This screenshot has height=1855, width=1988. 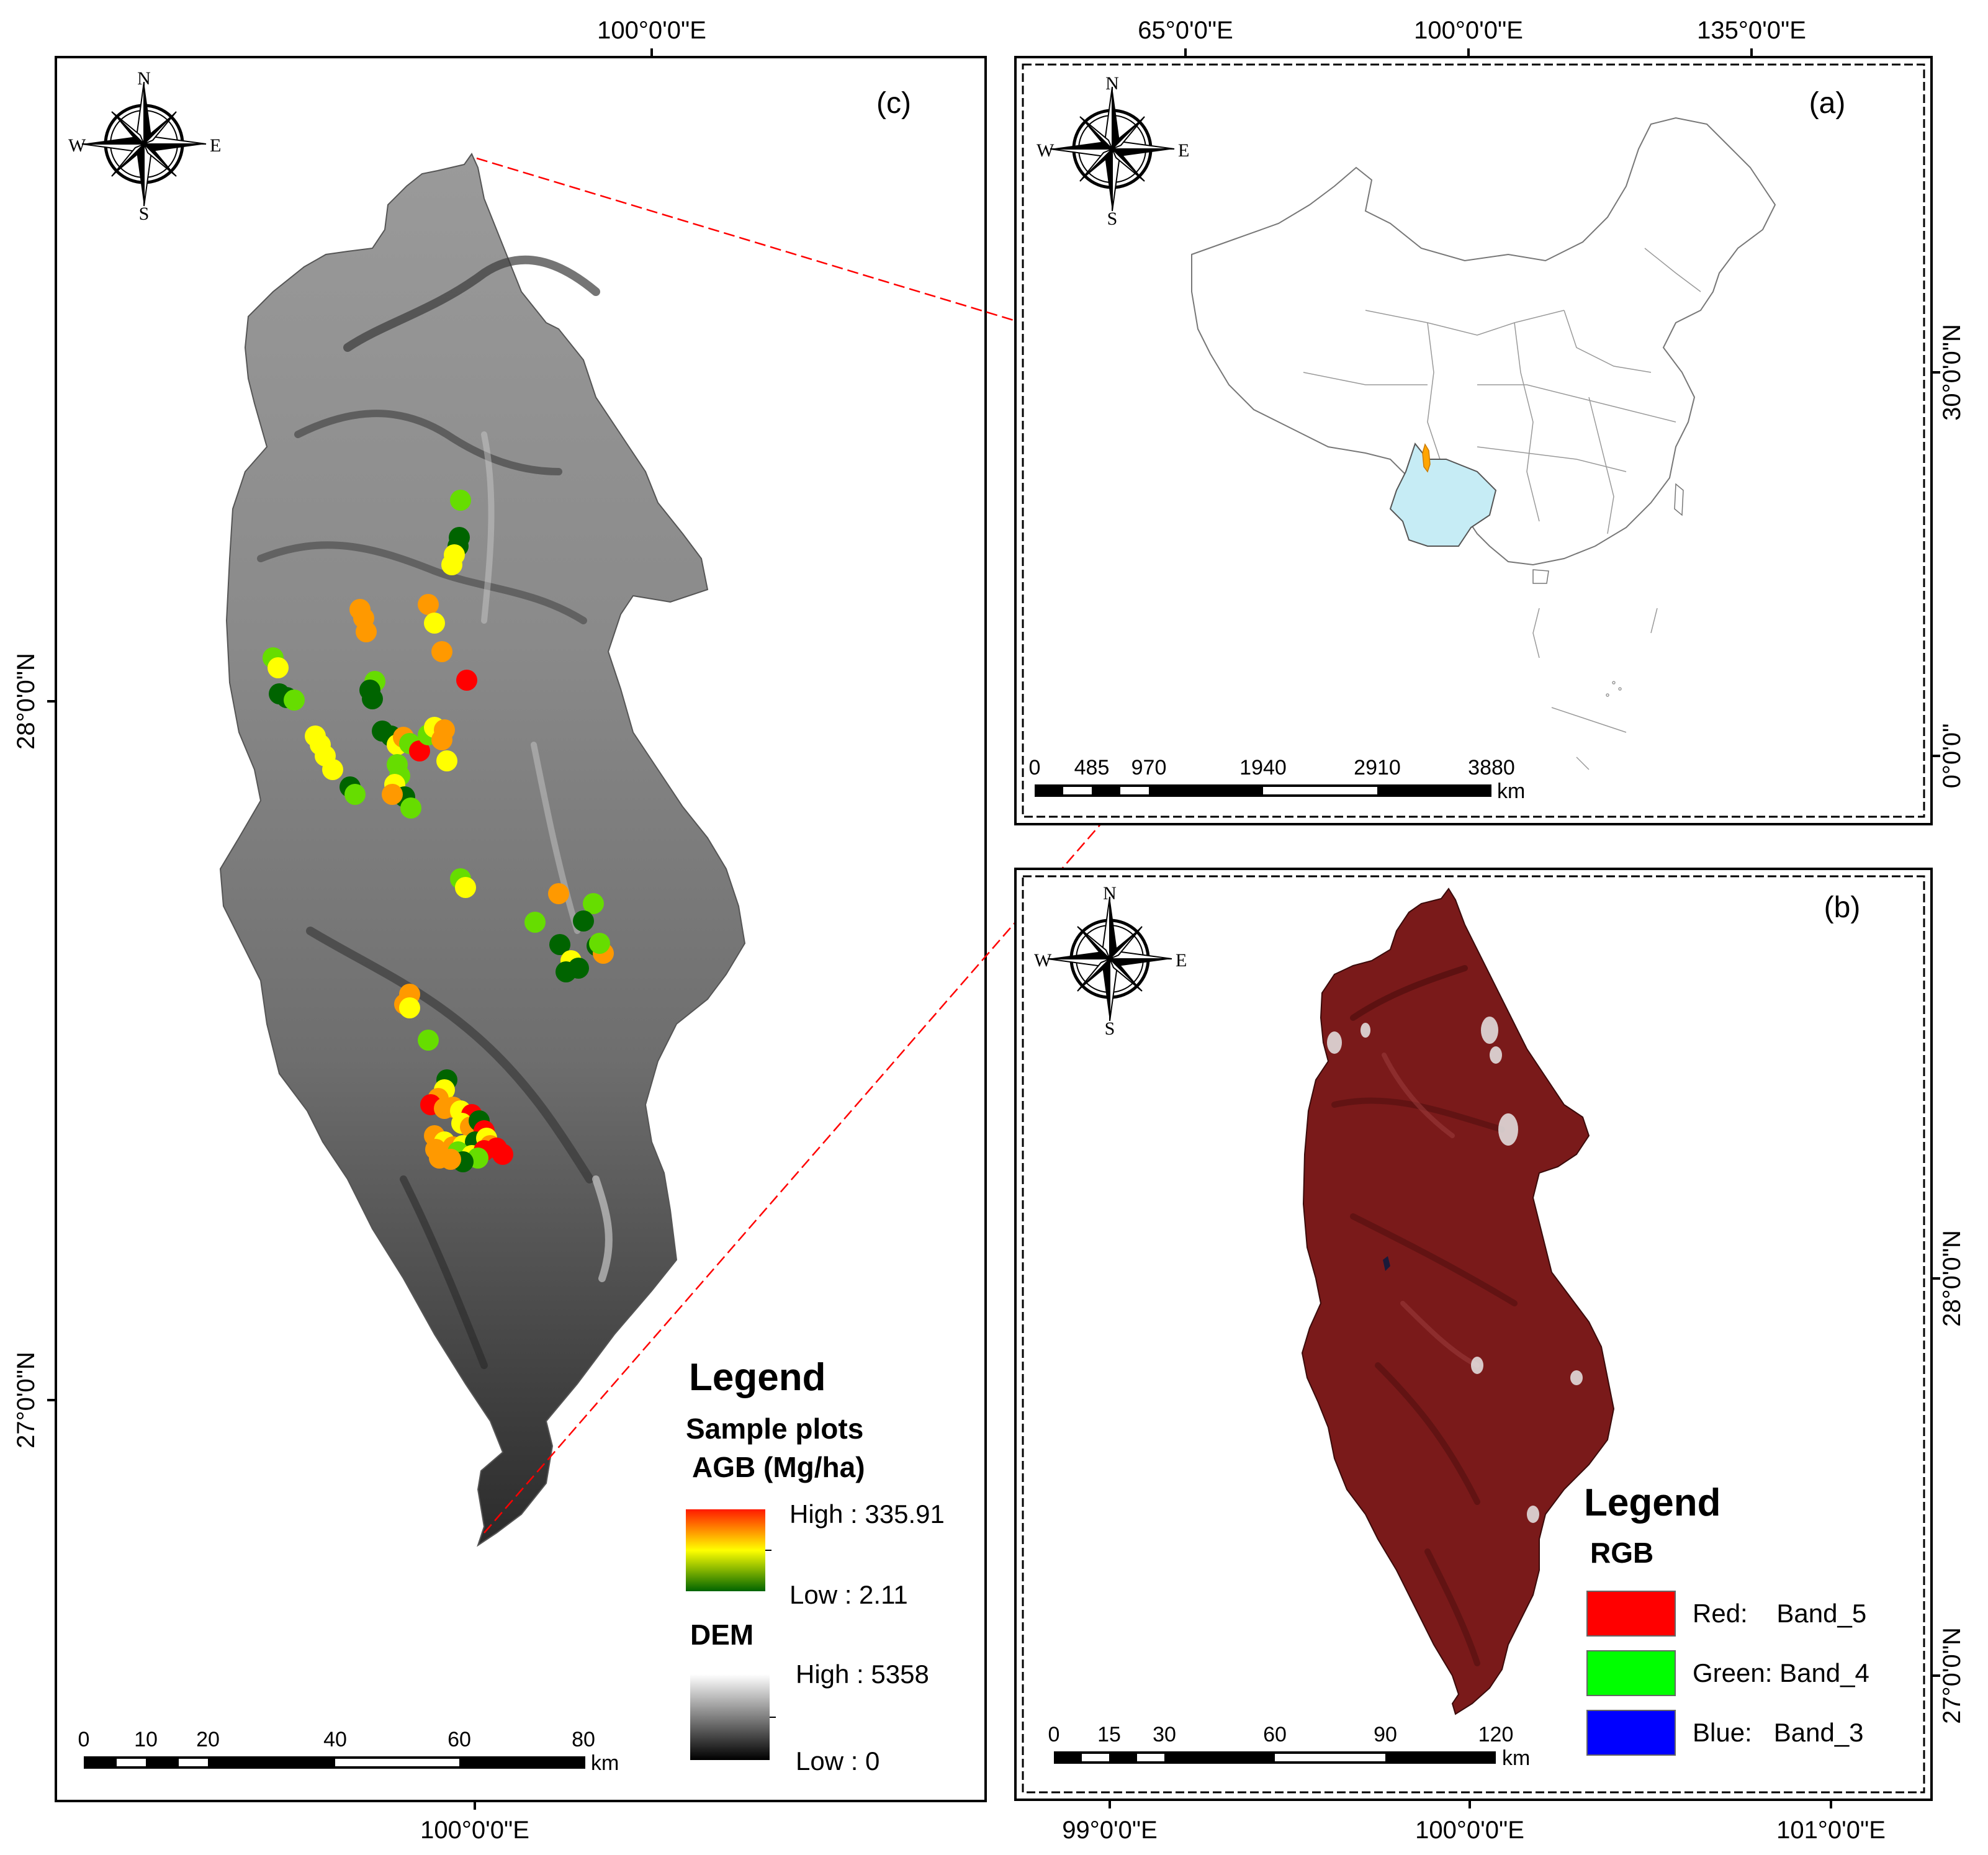 I want to click on compass-rose-a: N S E W, so click(x=1113, y=151).